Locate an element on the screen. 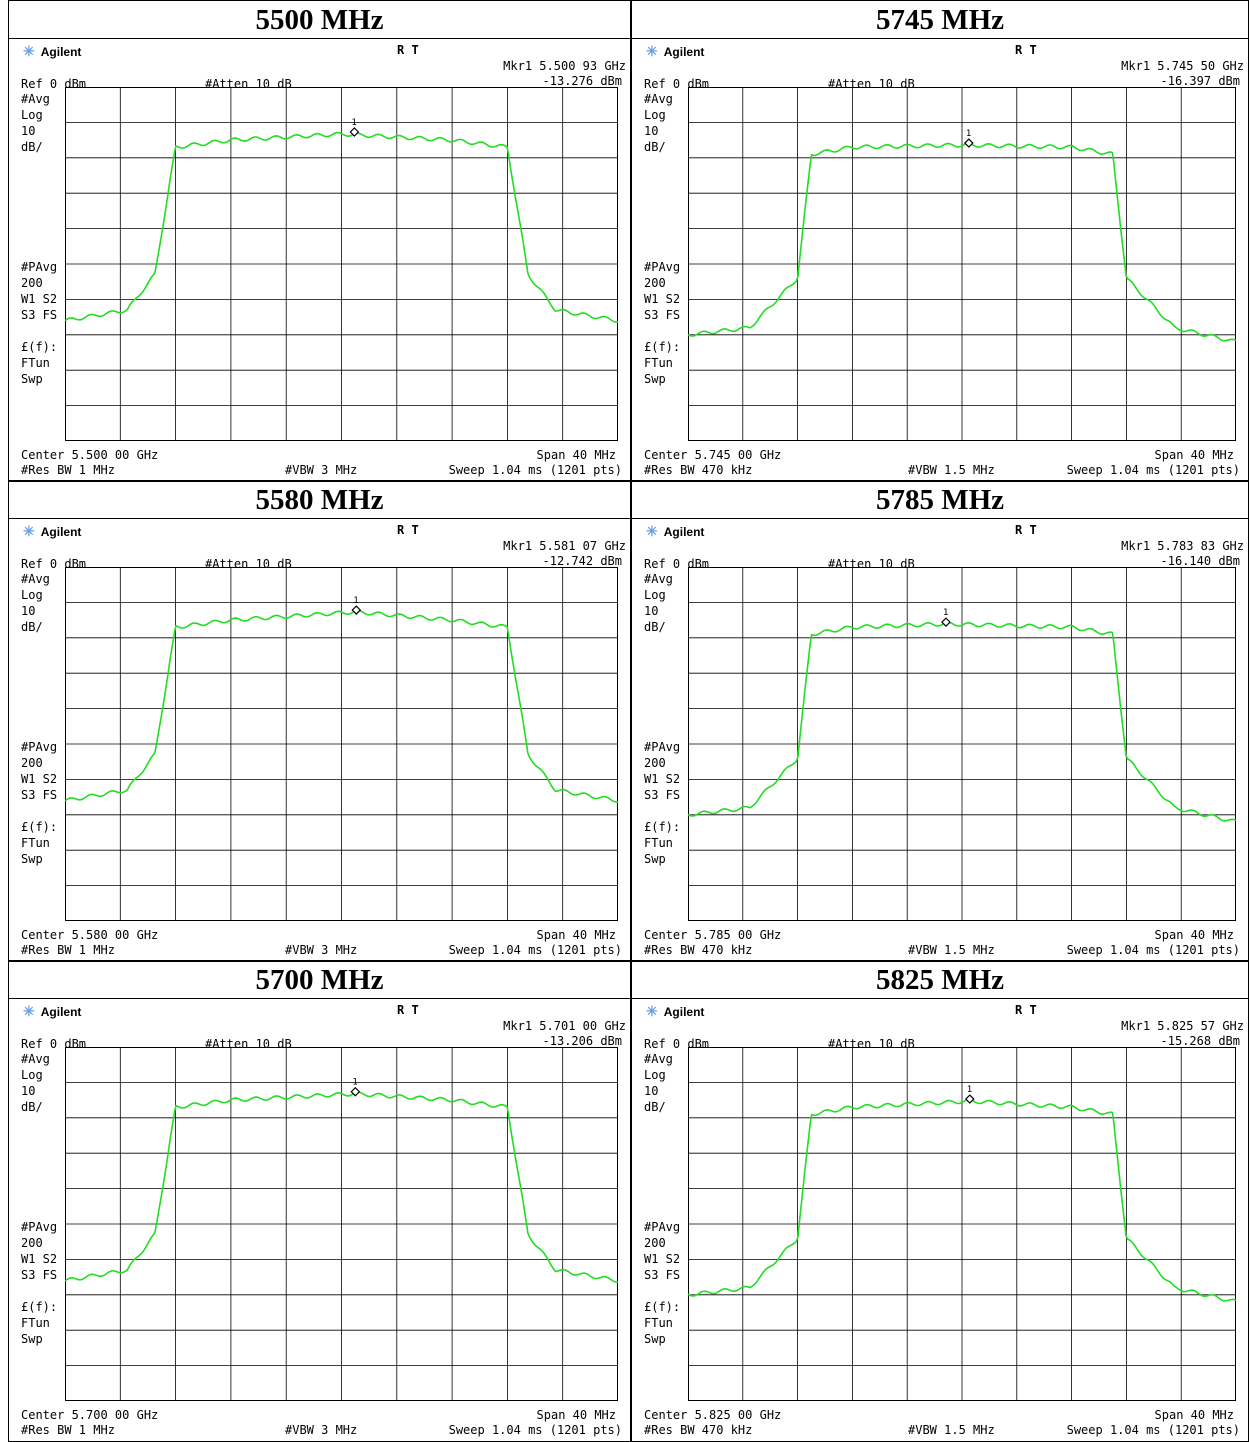 This screenshot has width=1250, height=1442. marker-value: -13.206 dBm is located at coordinates (582, 1041).